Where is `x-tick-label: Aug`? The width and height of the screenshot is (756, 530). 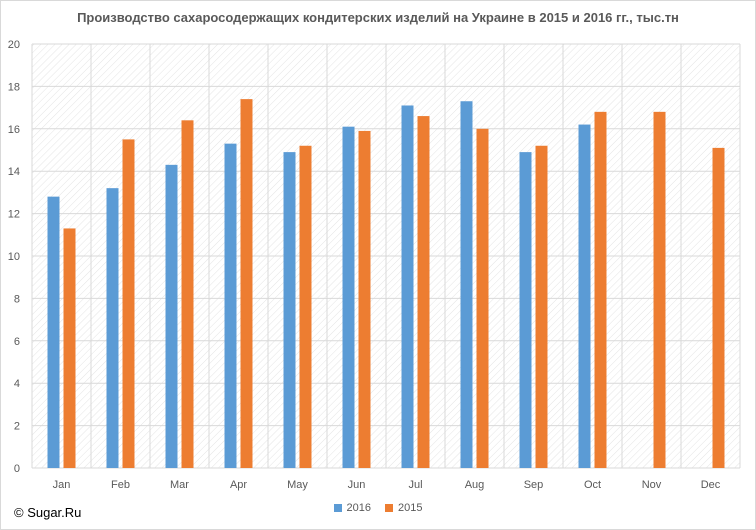 x-tick-label: Aug is located at coordinates (475, 485).